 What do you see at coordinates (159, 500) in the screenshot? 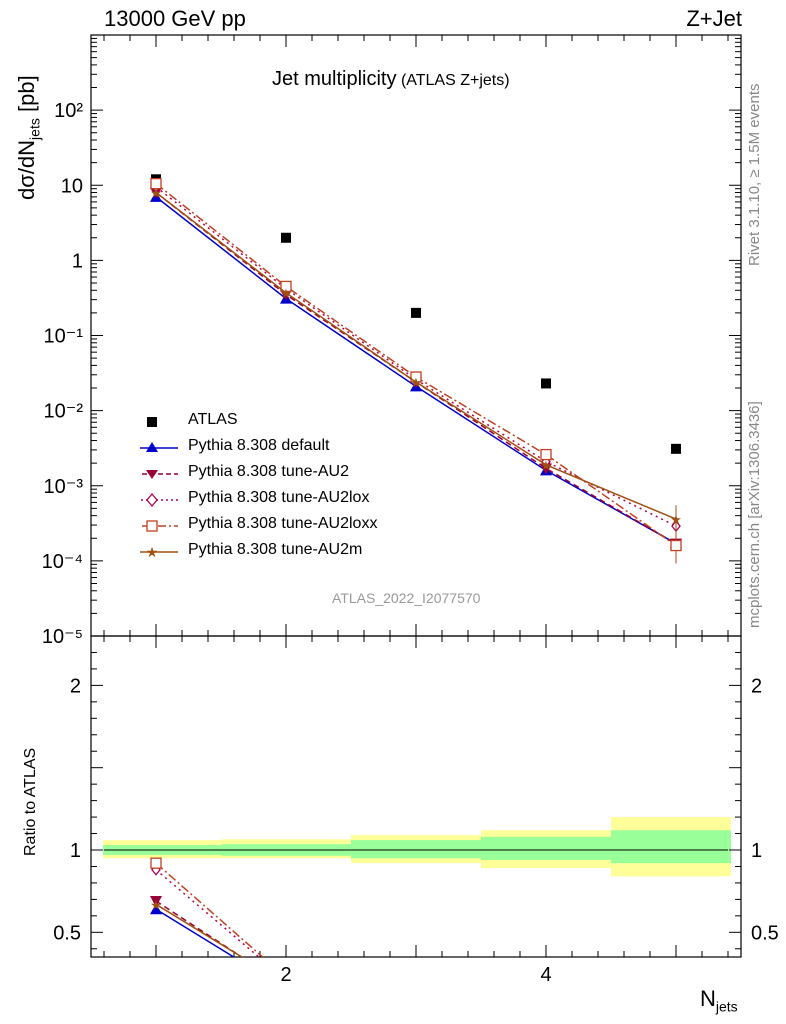
I see `legend-marker-au2lox` at bounding box center [159, 500].